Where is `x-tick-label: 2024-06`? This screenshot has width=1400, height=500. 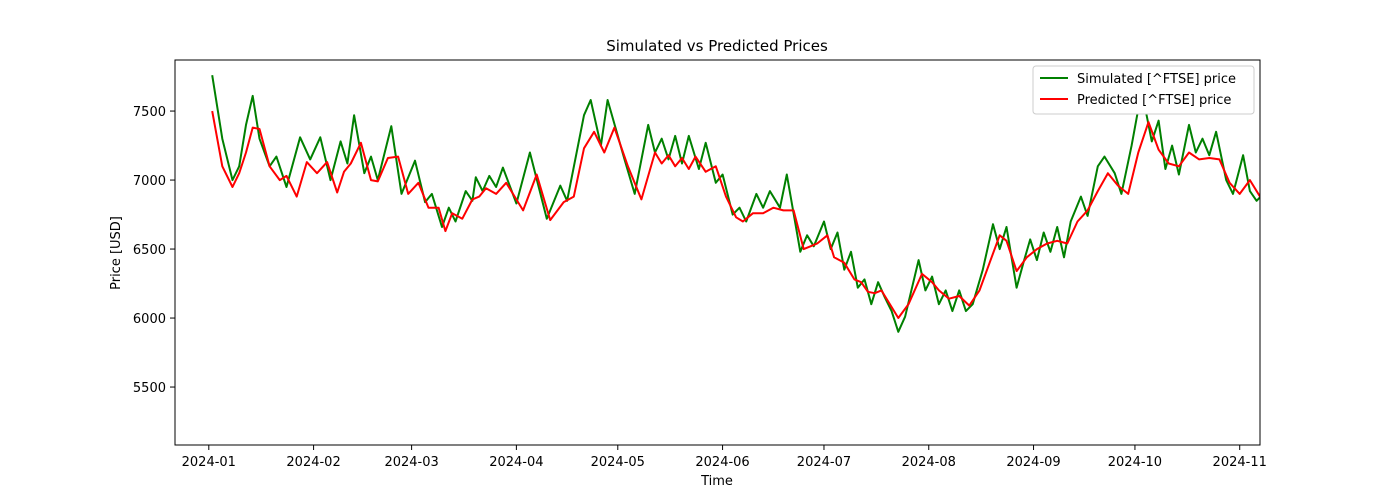 x-tick-label: 2024-06 is located at coordinates (722, 462).